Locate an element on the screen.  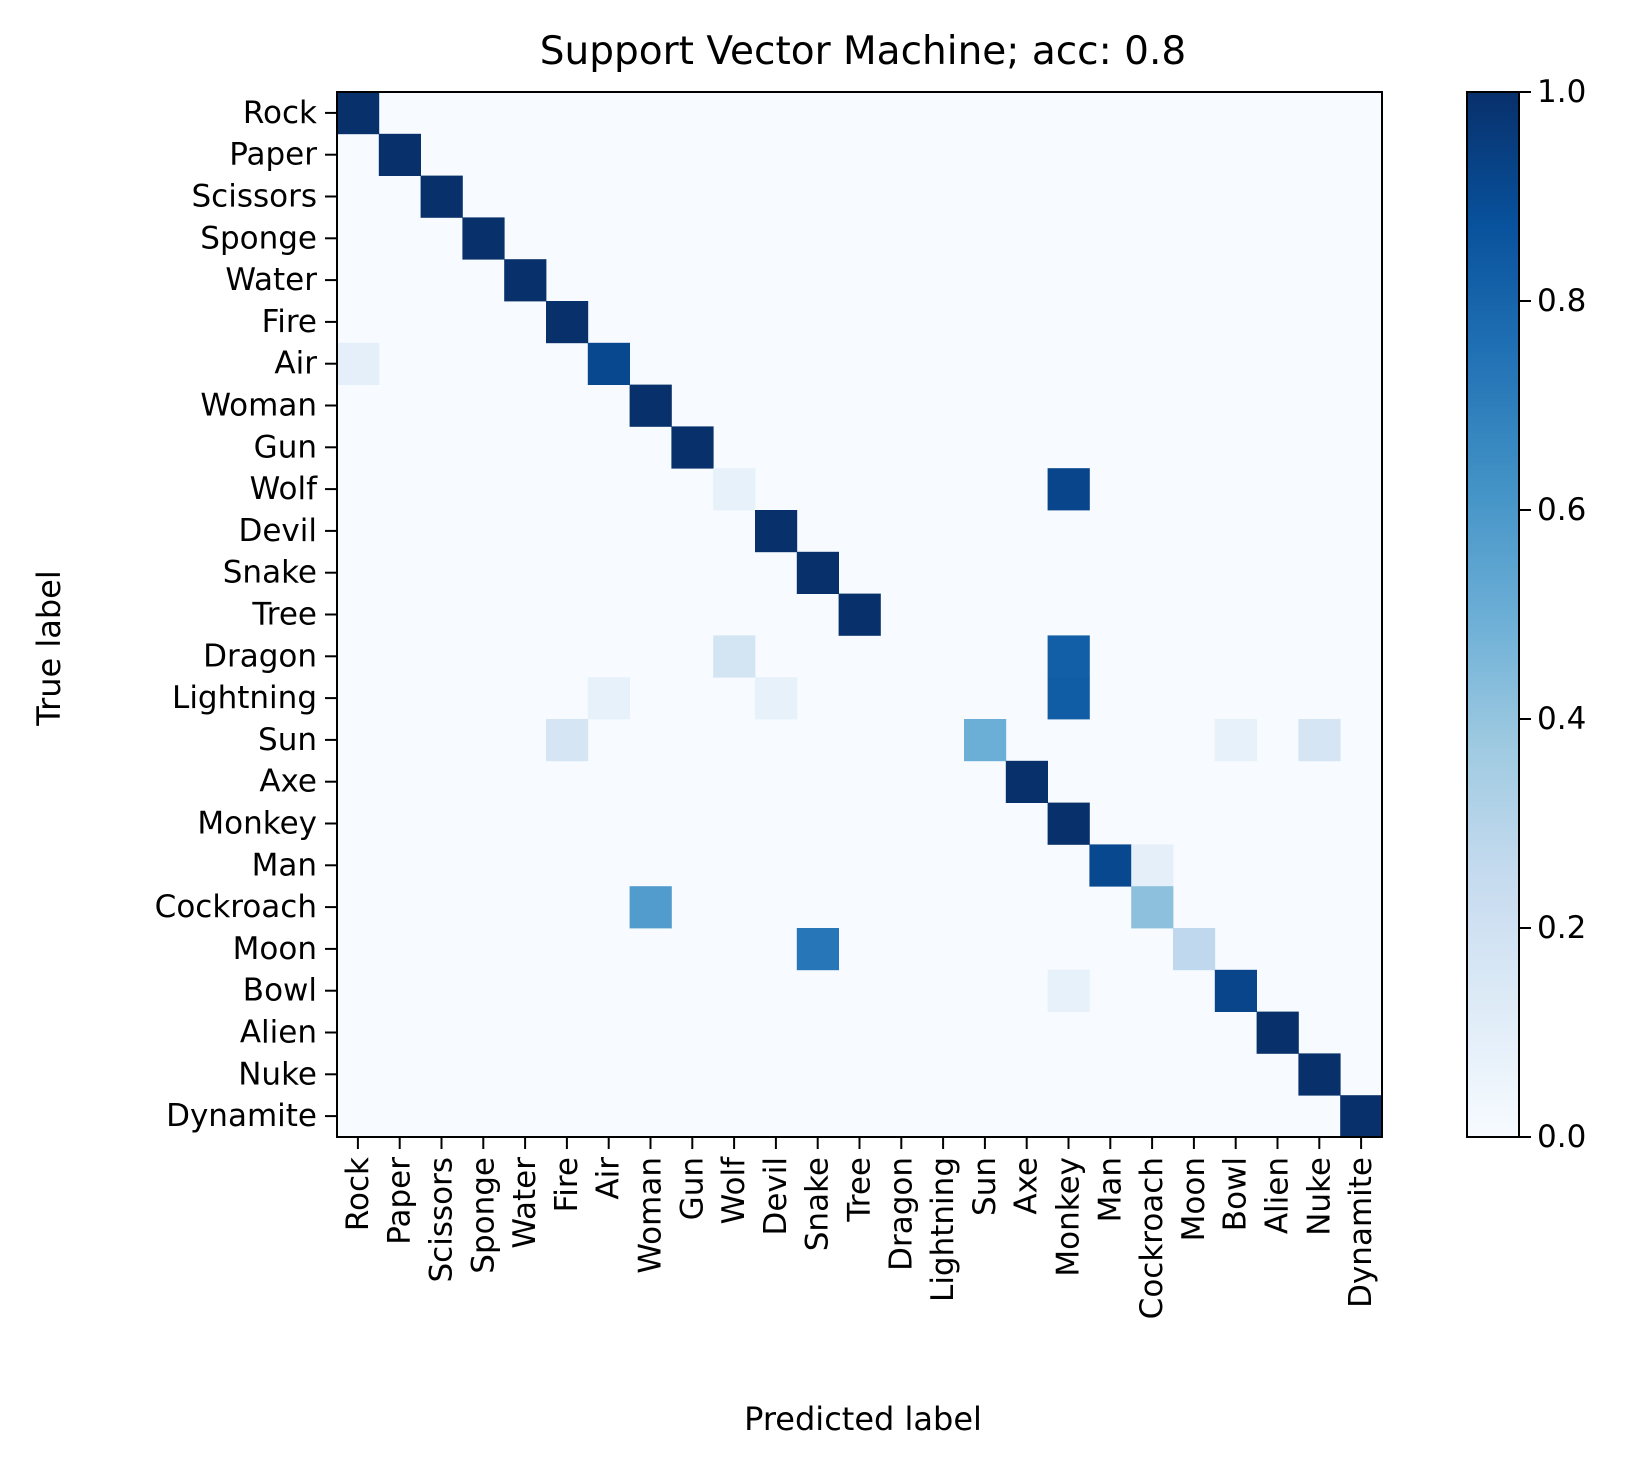
y-tick-label: Monkey is located at coordinates (257, 824).